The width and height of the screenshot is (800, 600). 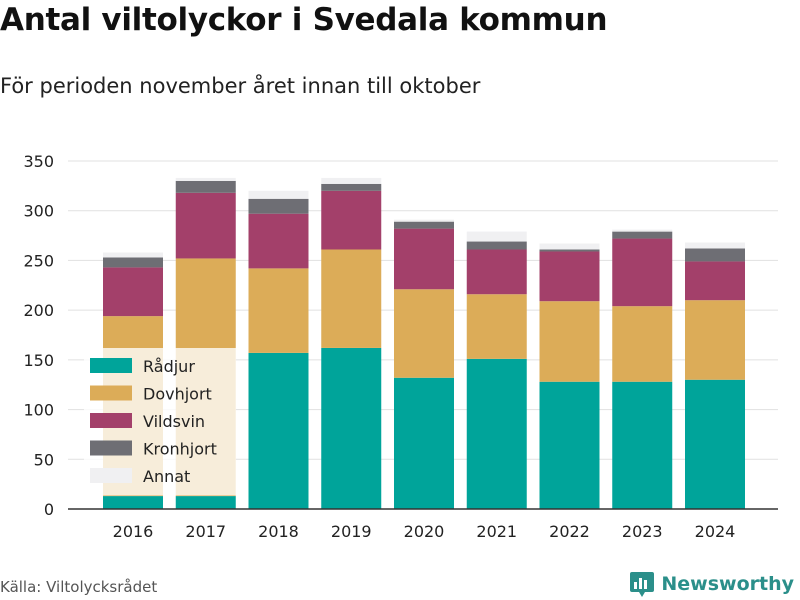 I want to click on legend-label: Annat, so click(x=166, y=476).